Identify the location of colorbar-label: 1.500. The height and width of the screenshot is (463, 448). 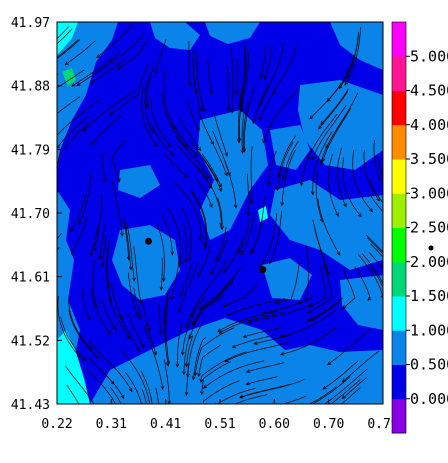
(429, 296).